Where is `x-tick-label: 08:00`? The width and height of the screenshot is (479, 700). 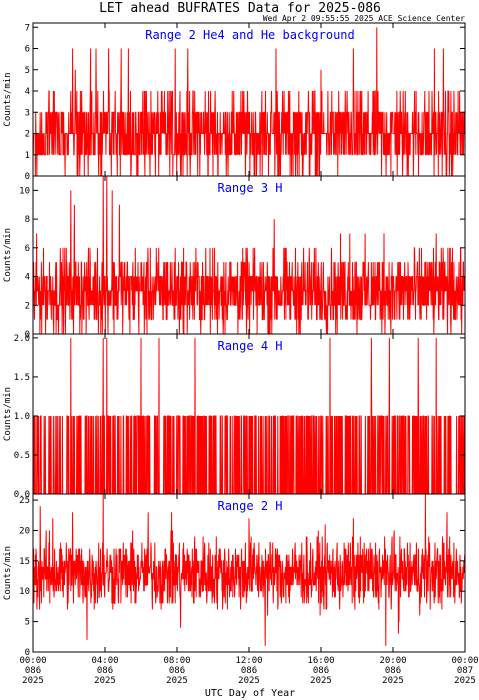 x-tick-label: 08:00 is located at coordinates (176, 661).